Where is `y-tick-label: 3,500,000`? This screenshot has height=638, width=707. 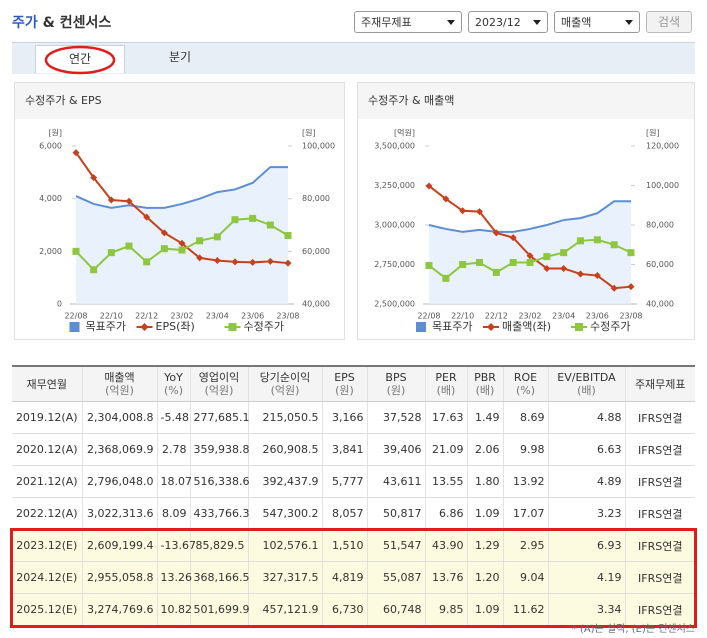
y-tick-label: 3,500,000 is located at coordinates (394, 146).